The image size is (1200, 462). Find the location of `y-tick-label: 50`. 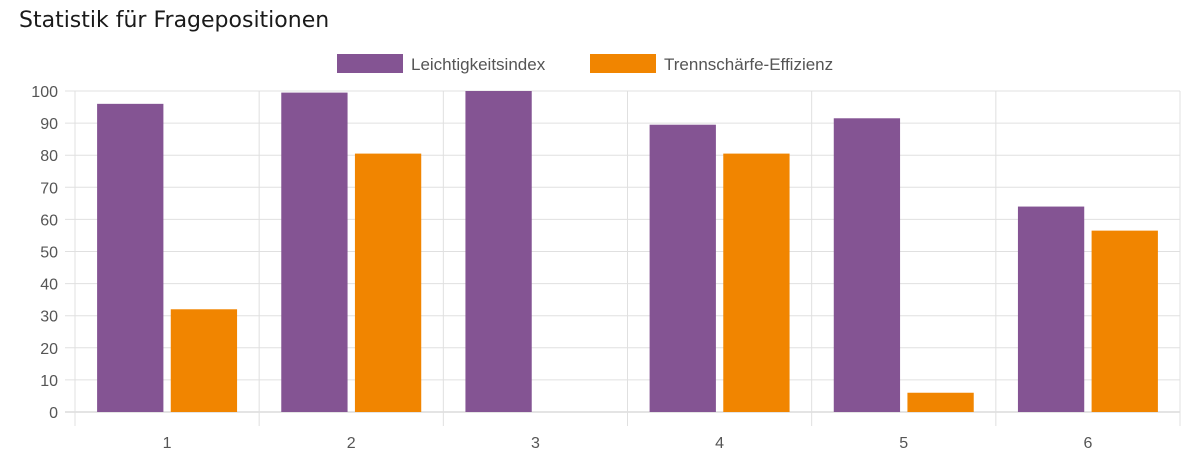

y-tick-label: 50 is located at coordinates (49, 253).